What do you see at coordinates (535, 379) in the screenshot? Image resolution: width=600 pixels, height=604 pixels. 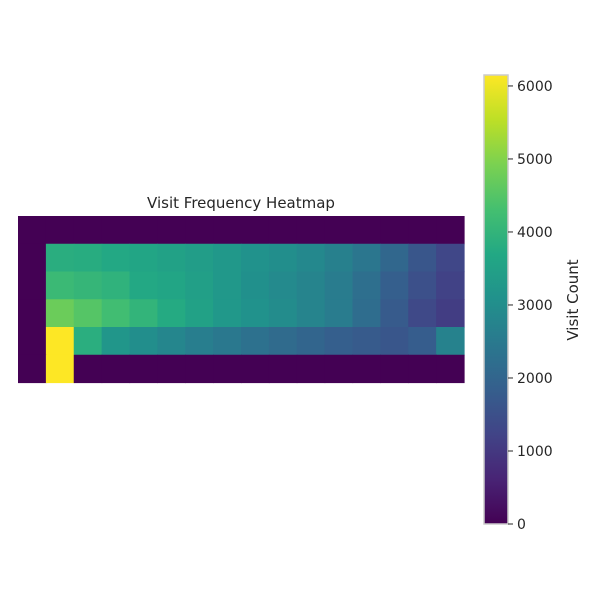 I see `colorbar-tick-label: 2000` at bounding box center [535, 379].